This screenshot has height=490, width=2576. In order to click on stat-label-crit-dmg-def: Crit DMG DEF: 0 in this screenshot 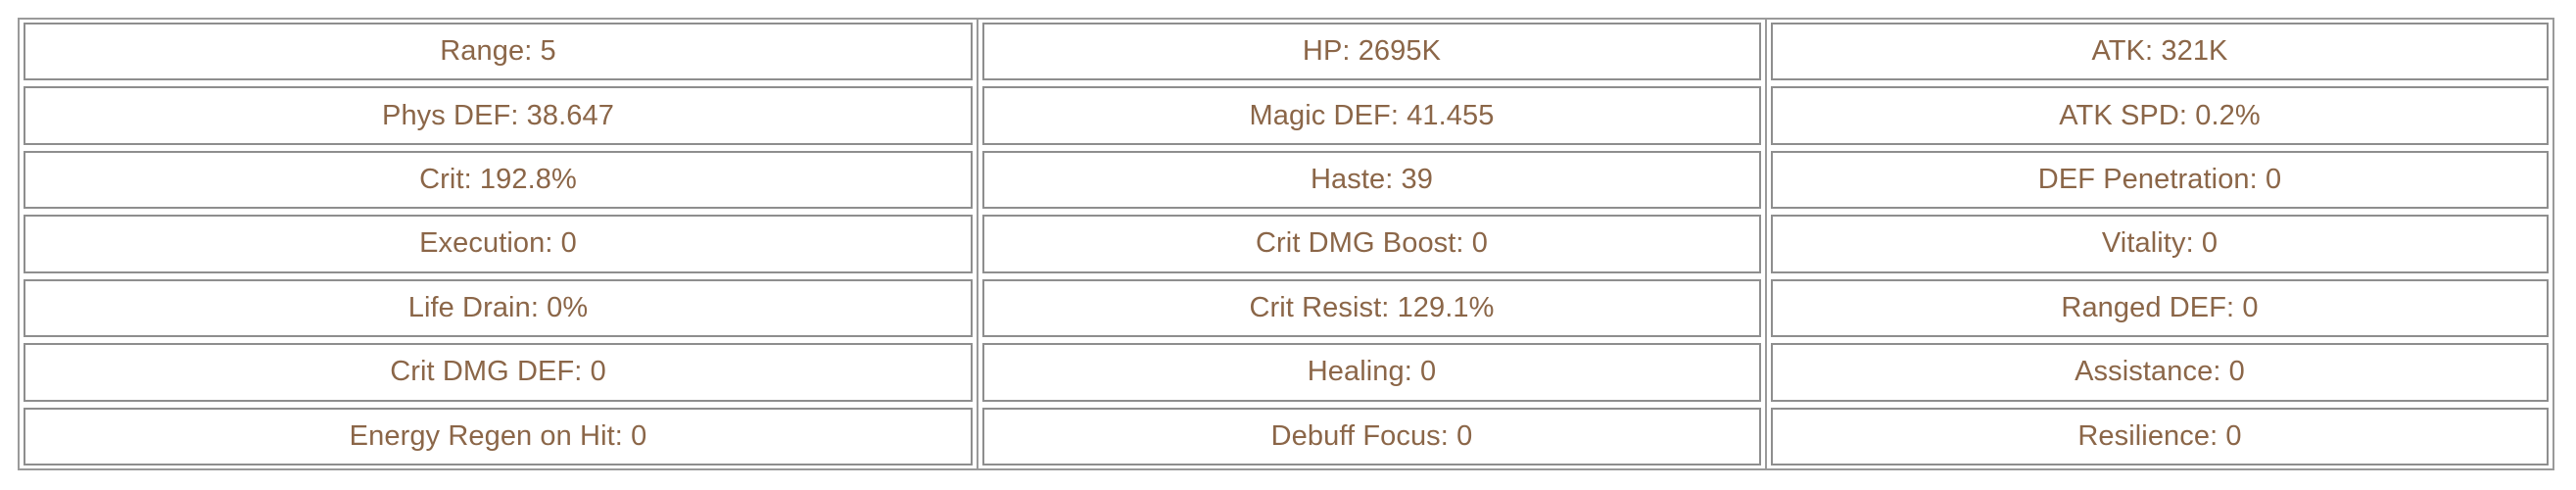, I will do `click(498, 372)`.